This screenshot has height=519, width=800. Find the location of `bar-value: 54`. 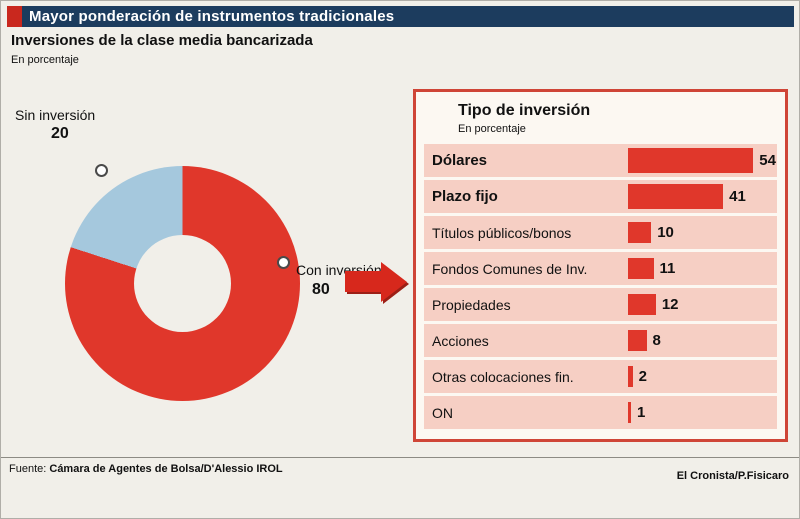

bar-value: 54 is located at coordinates (767, 160).